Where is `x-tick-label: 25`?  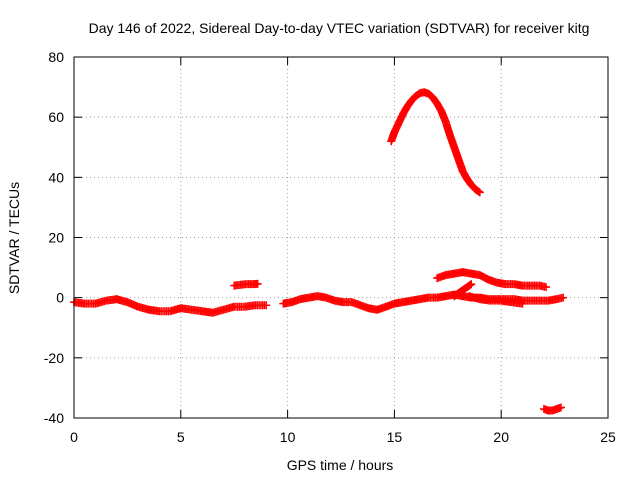 x-tick-label: 25 is located at coordinates (608, 437).